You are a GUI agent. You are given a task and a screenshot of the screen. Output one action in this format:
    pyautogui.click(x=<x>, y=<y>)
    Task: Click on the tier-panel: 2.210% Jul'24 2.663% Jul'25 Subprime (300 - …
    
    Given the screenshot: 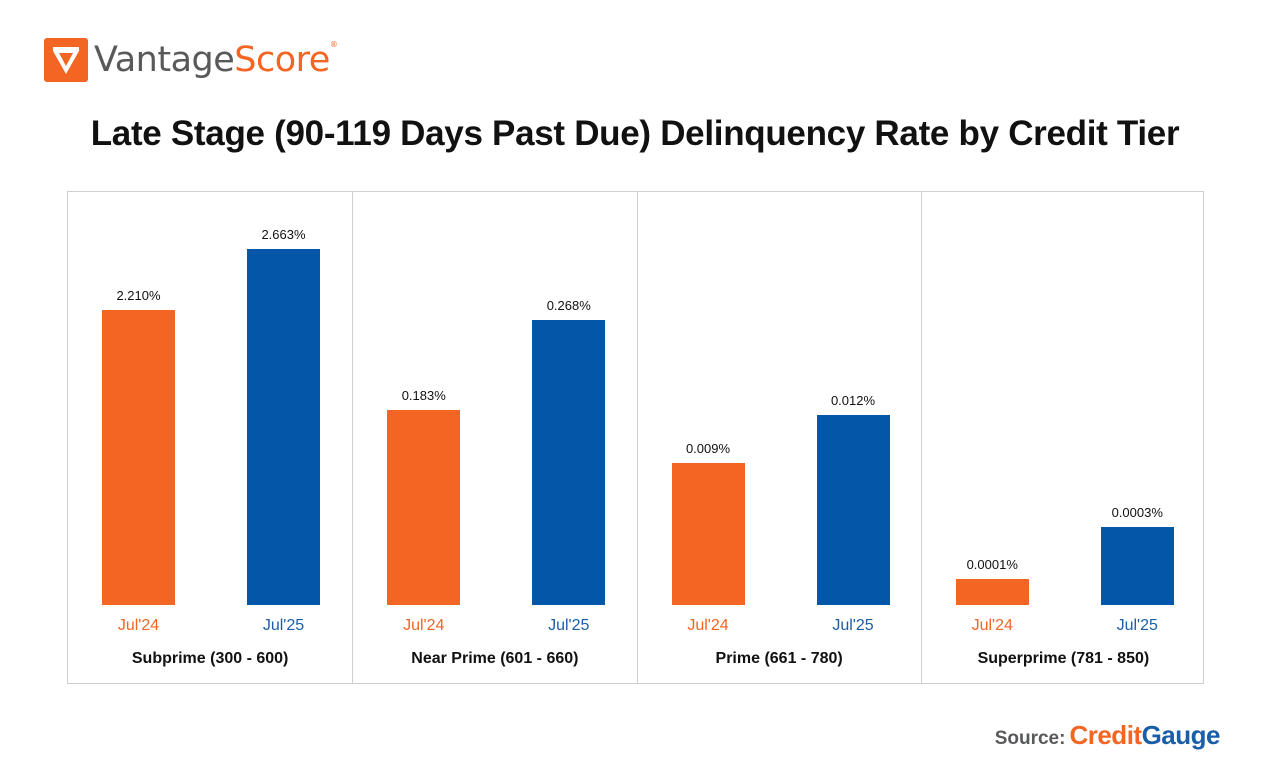 What is the action you would take?
    pyautogui.click(x=210, y=437)
    